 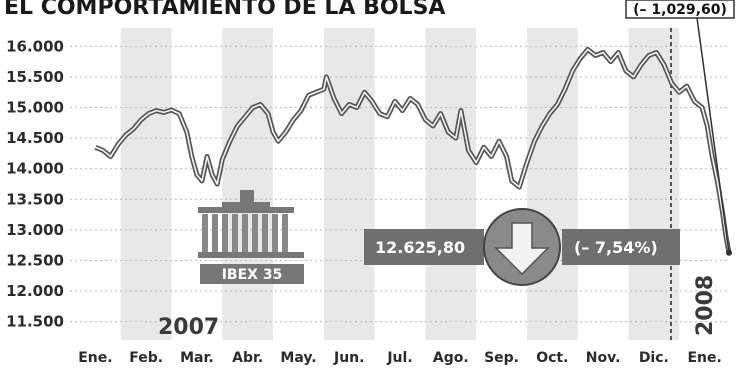 I want to click on building-icon, so click(x=251, y=224).